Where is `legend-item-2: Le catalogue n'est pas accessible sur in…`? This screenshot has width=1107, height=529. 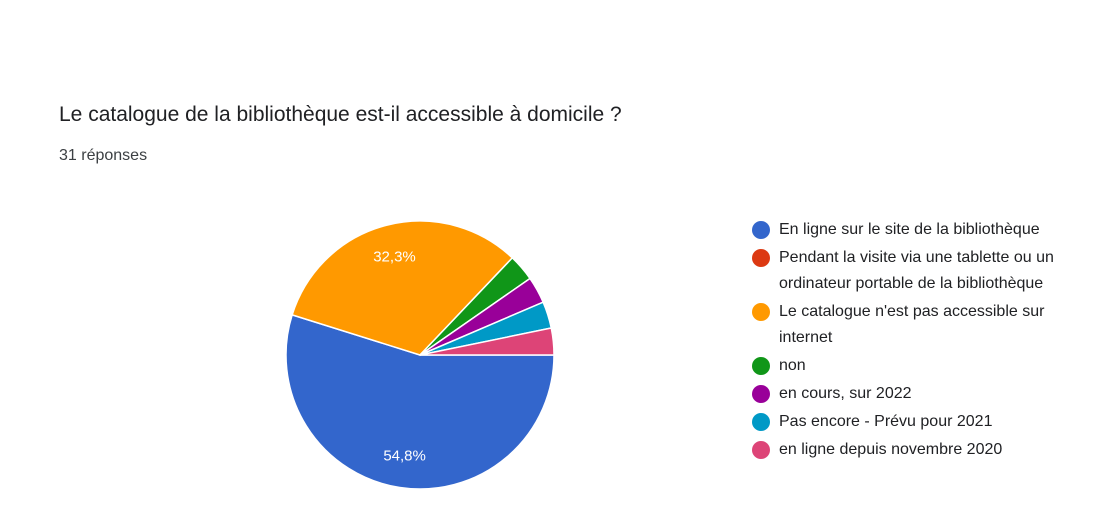
legend-item-2: Le catalogue n'est pas accessible sur in… is located at coordinates (922, 325).